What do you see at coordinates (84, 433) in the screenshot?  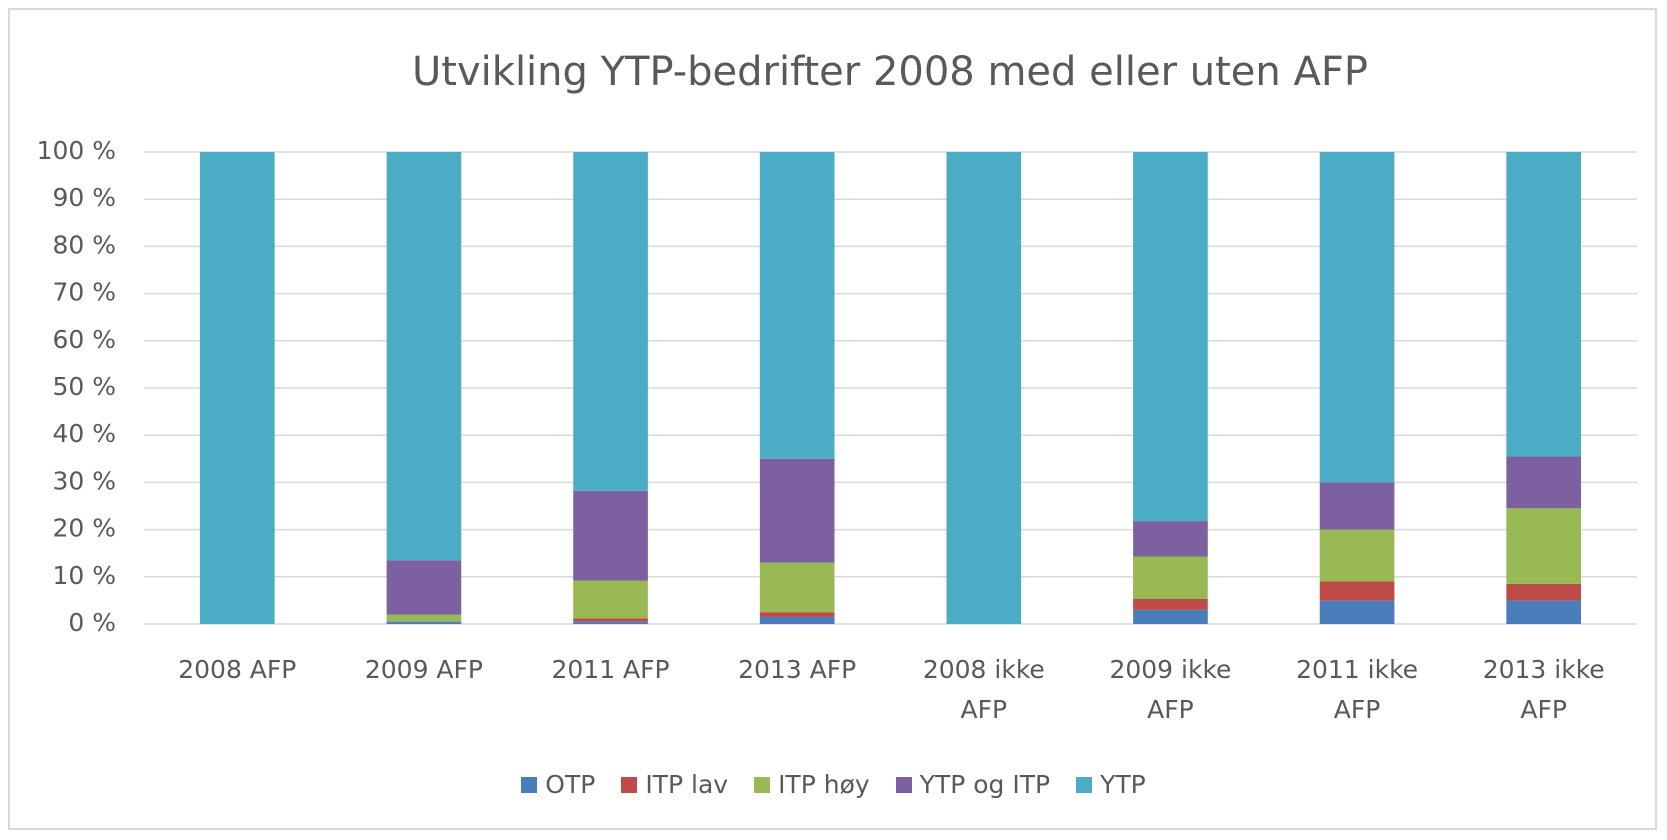 I see `y-tick-label: 40 %` at bounding box center [84, 433].